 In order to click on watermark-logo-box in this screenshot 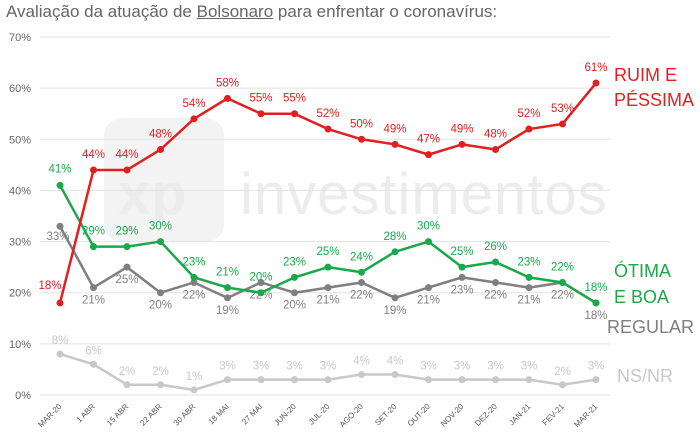, I will do `click(164, 180)`.